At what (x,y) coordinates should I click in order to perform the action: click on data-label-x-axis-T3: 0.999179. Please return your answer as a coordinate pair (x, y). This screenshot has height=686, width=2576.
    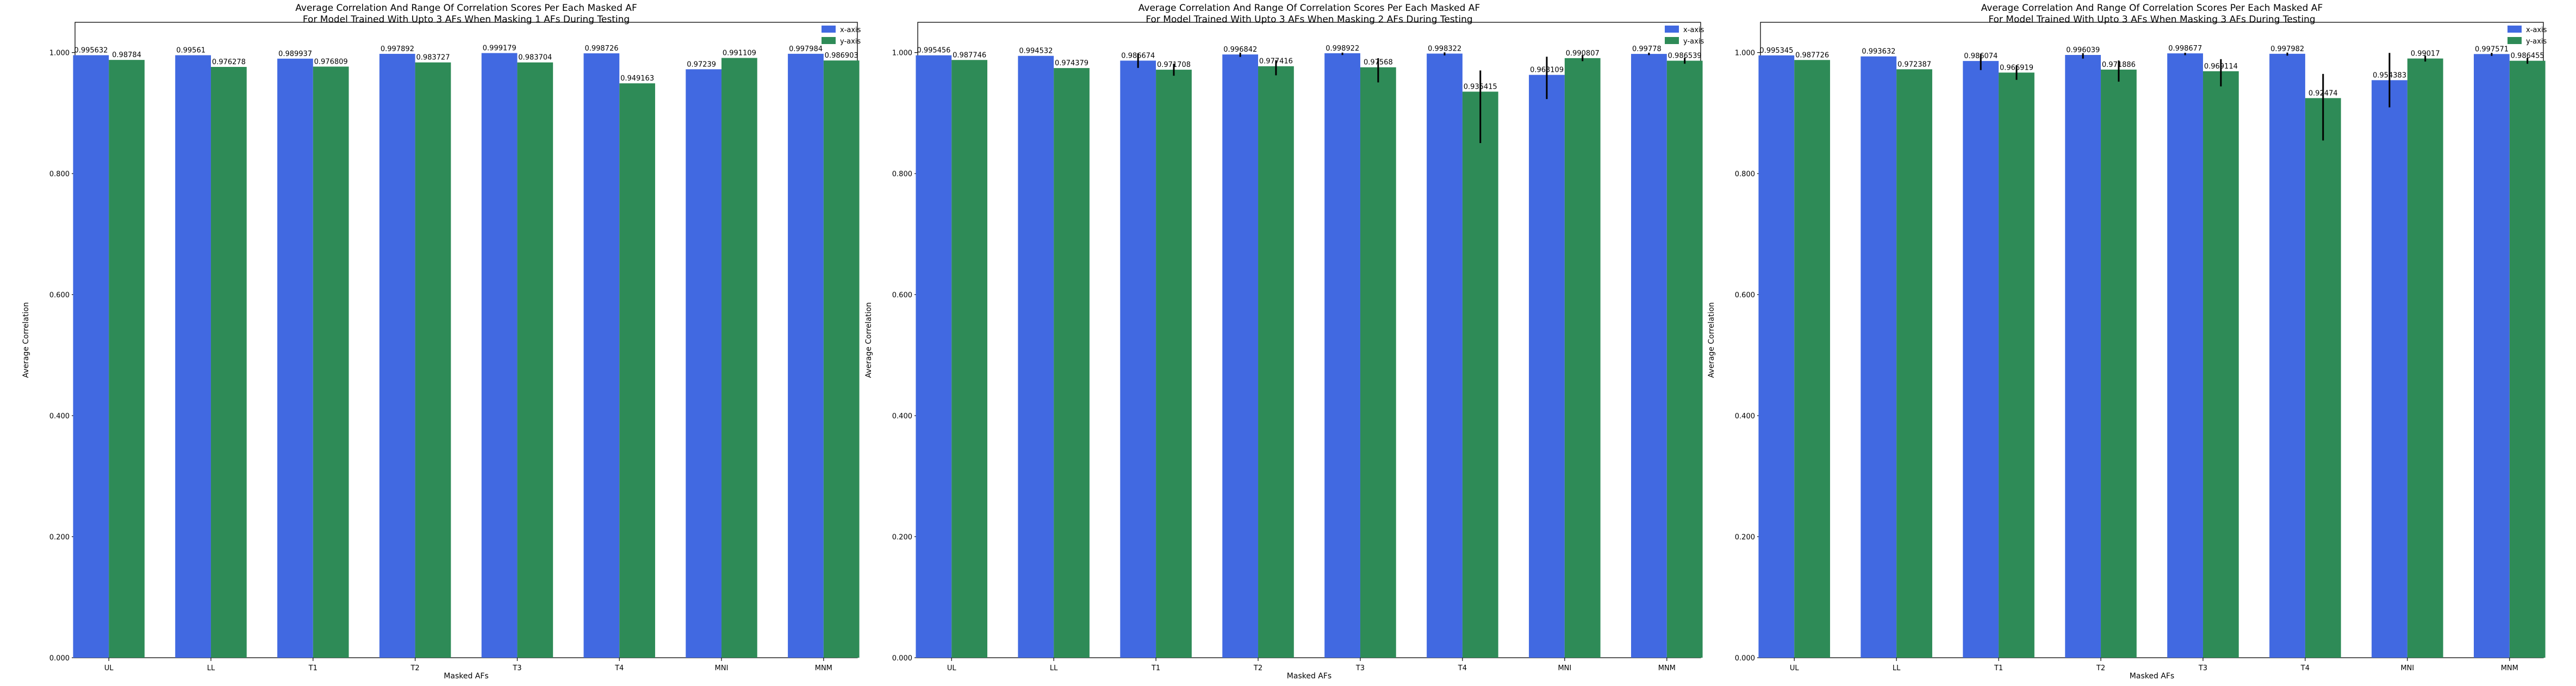
    Looking at the image, I should click on (500, 49).